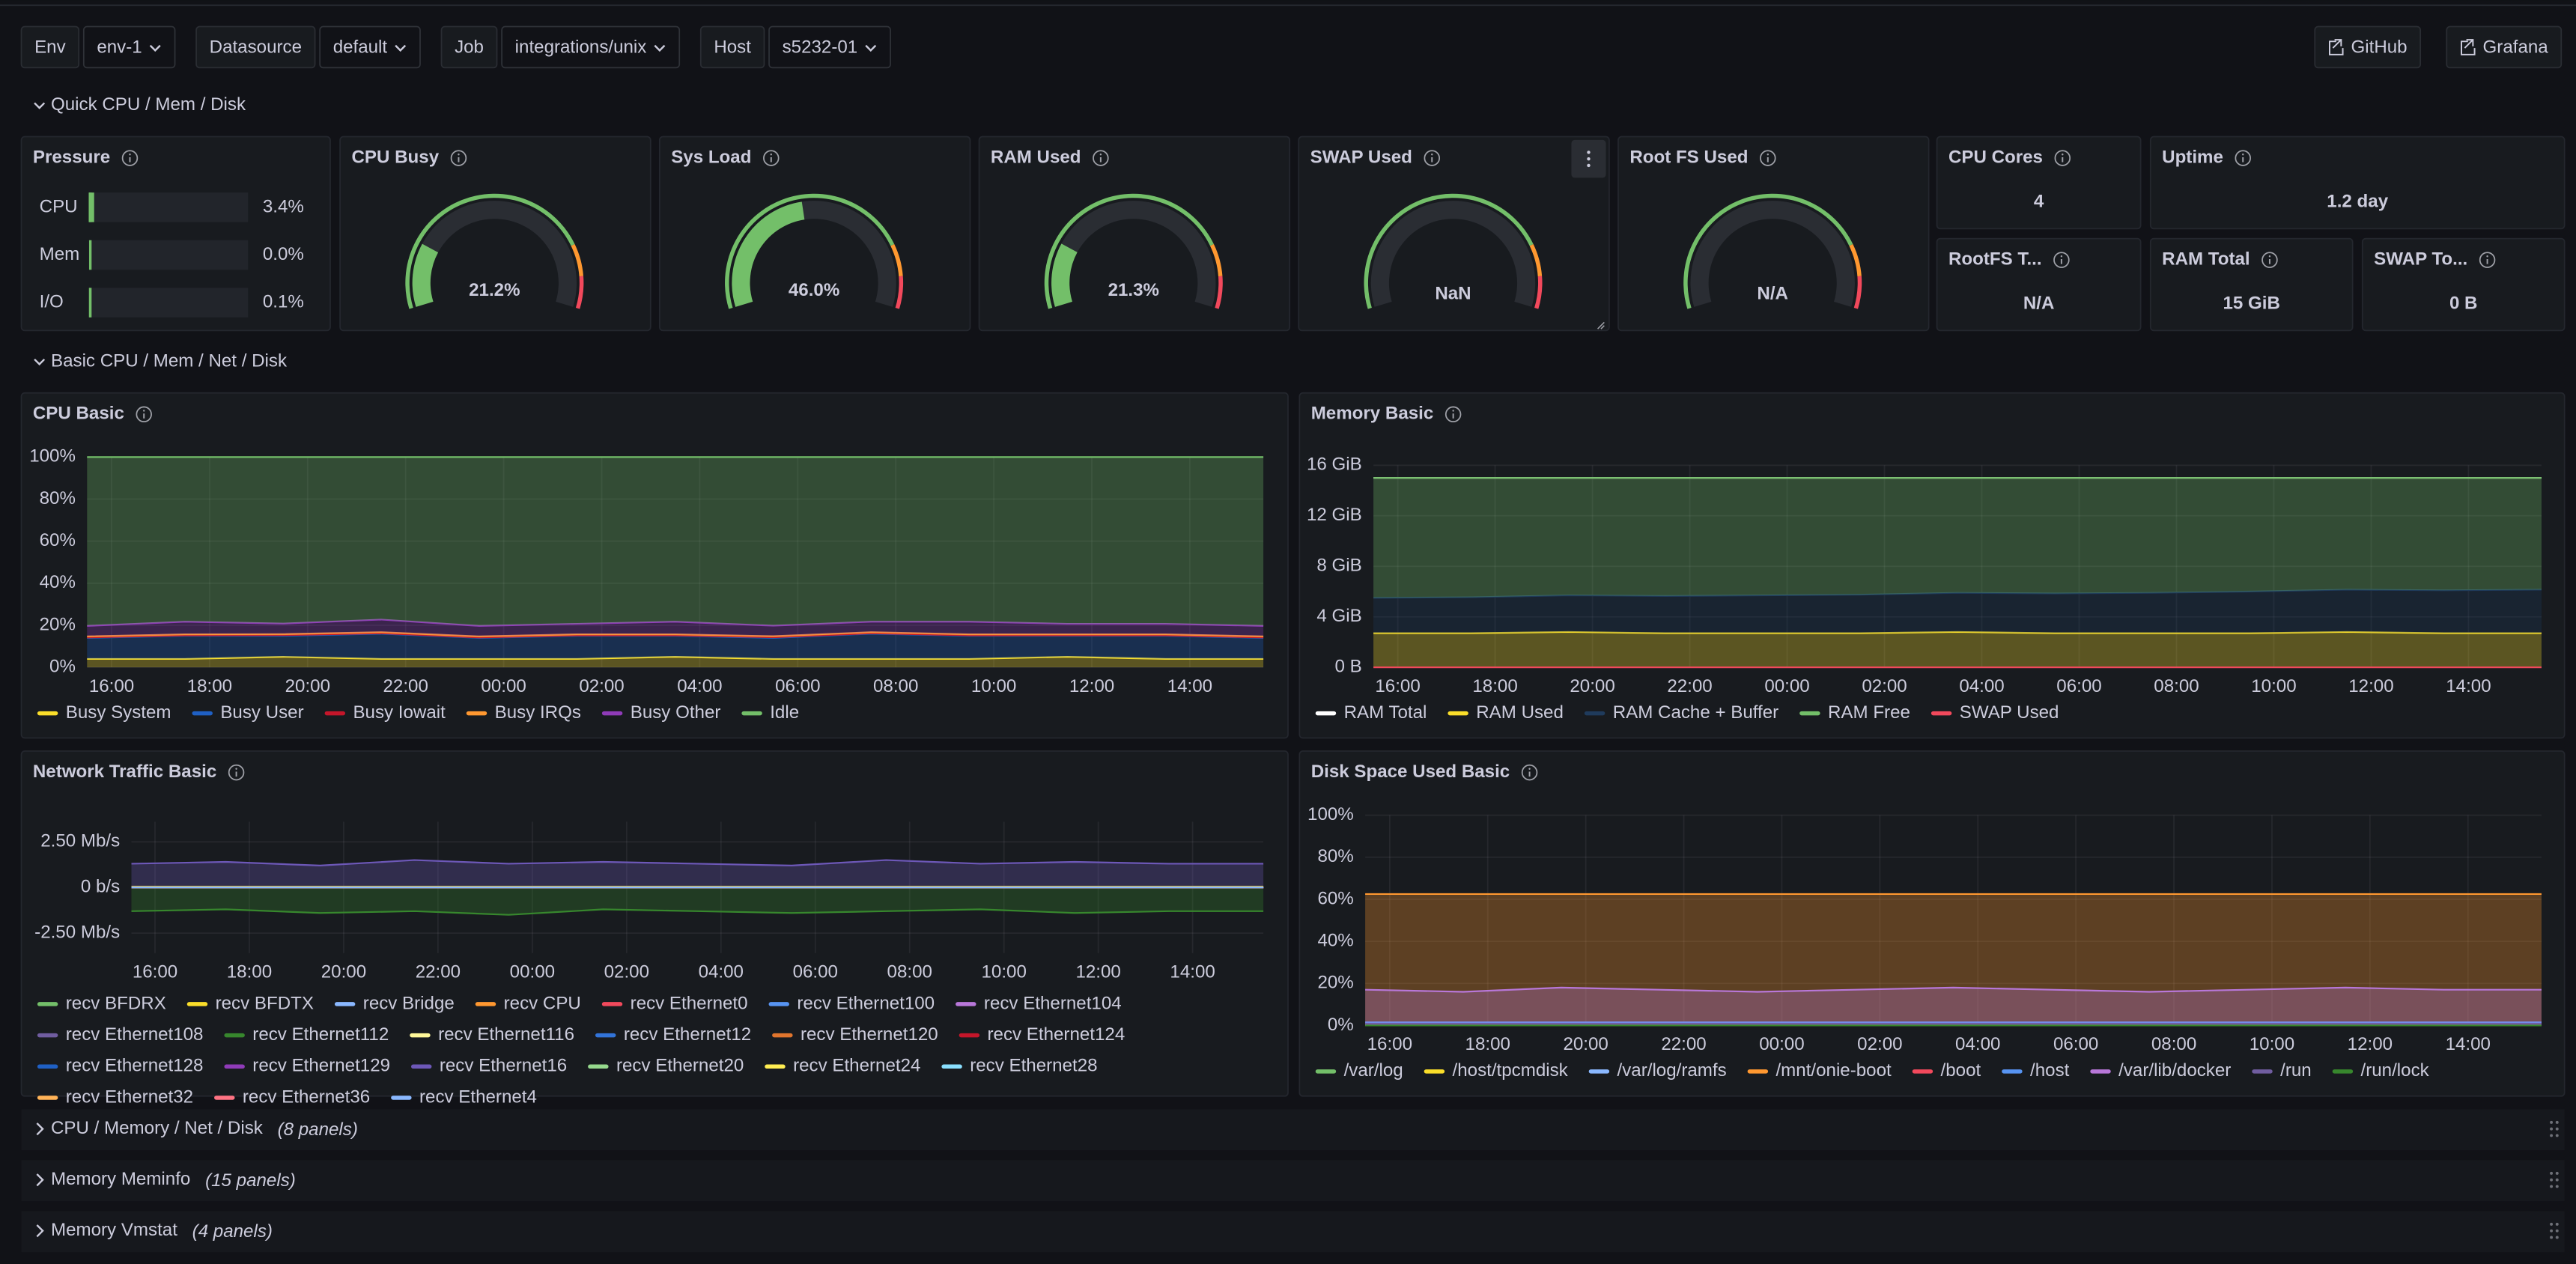  What do you see at coordinates (135, 1034) in the screenshot?
I see `legend-label: recv Ethernet108` at bounding box center [135, 1034].